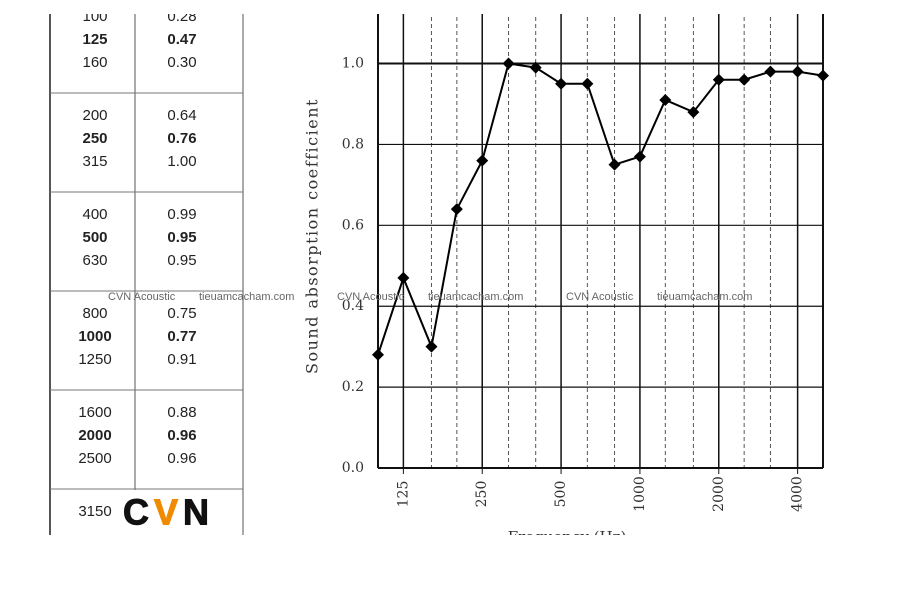 This screenshot has height=600, width=900. What do you see at coordinates (181, 115) in the screenshot?
I see `table-cell: 0.64` at bounding box center [181, 115].